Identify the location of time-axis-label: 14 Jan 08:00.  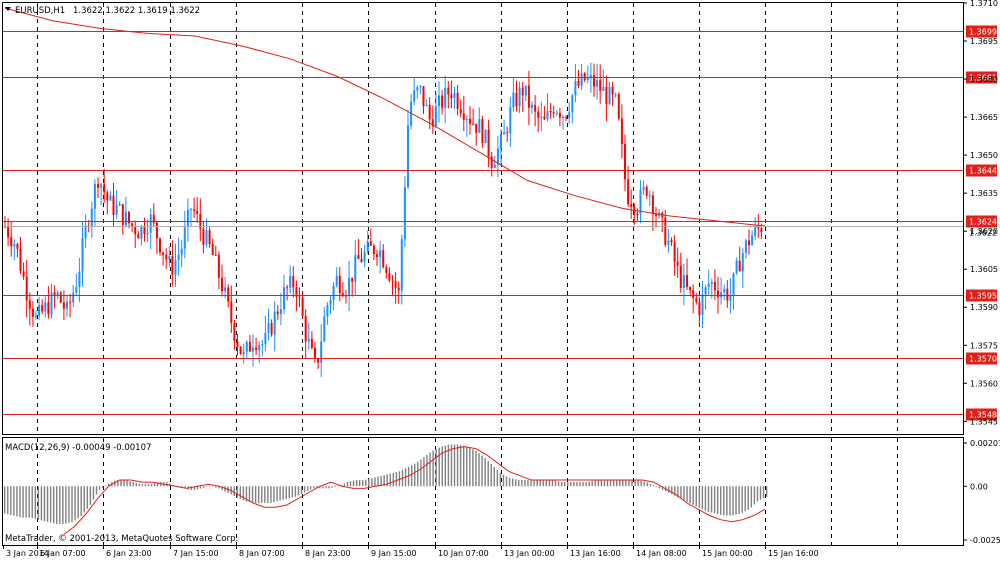
(661, 553).